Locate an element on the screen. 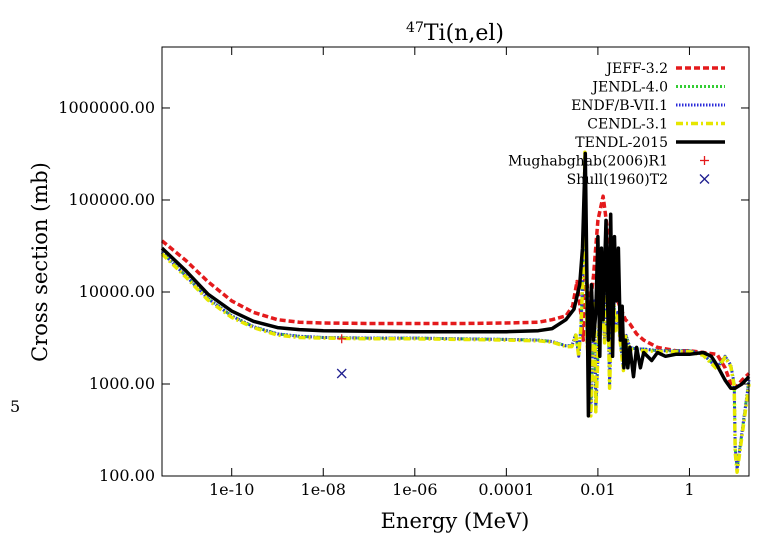  y-tick-label: 10000.00 is located at coordinates (117, 291).